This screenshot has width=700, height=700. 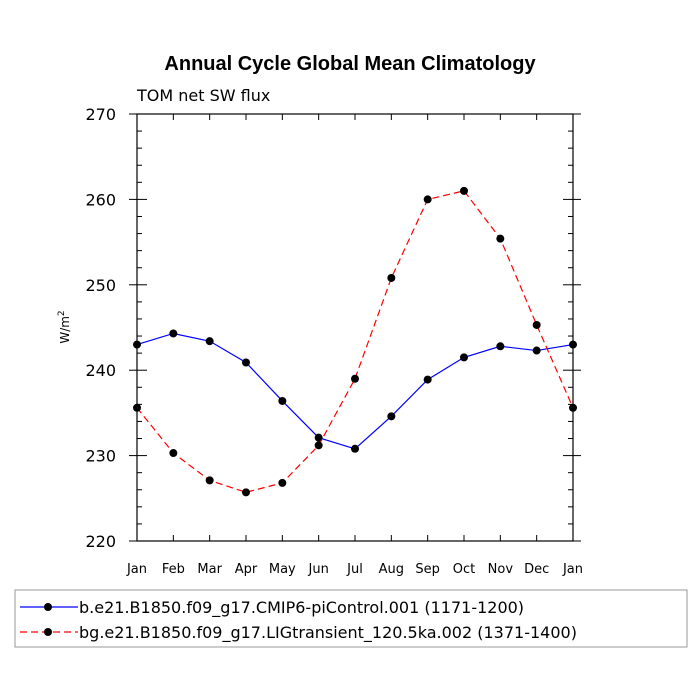 I want to click on y-tick-label: 240, so click(x=100, y=370).